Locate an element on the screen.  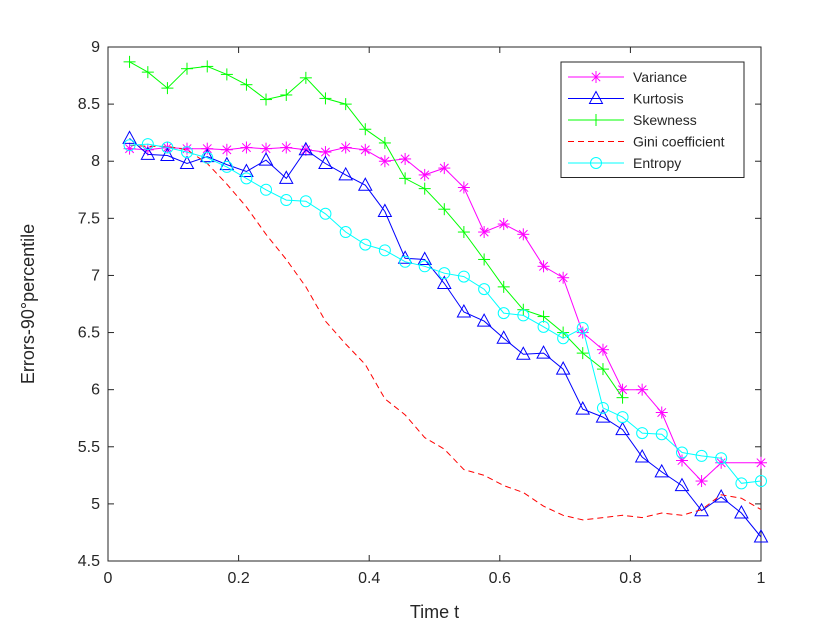
x-tick-label: 1 is located at coordinates (761, 578).